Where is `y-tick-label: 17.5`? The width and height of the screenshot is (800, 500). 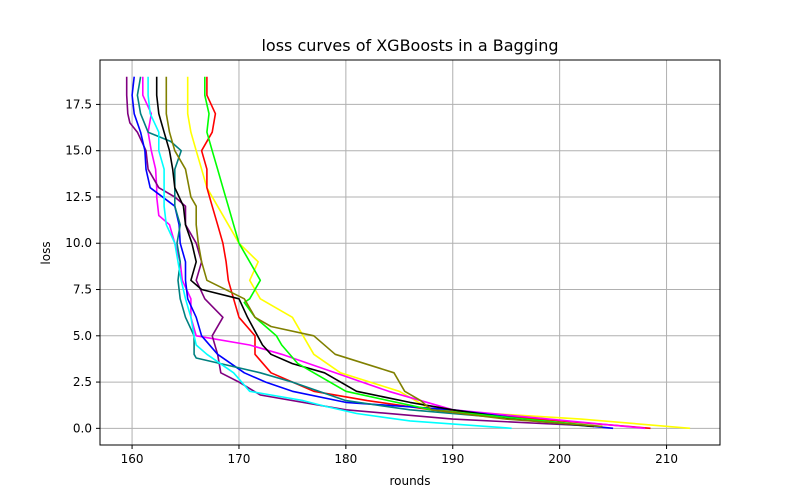 y-tick-label: 17.5 is located at coordinates (78, 104).